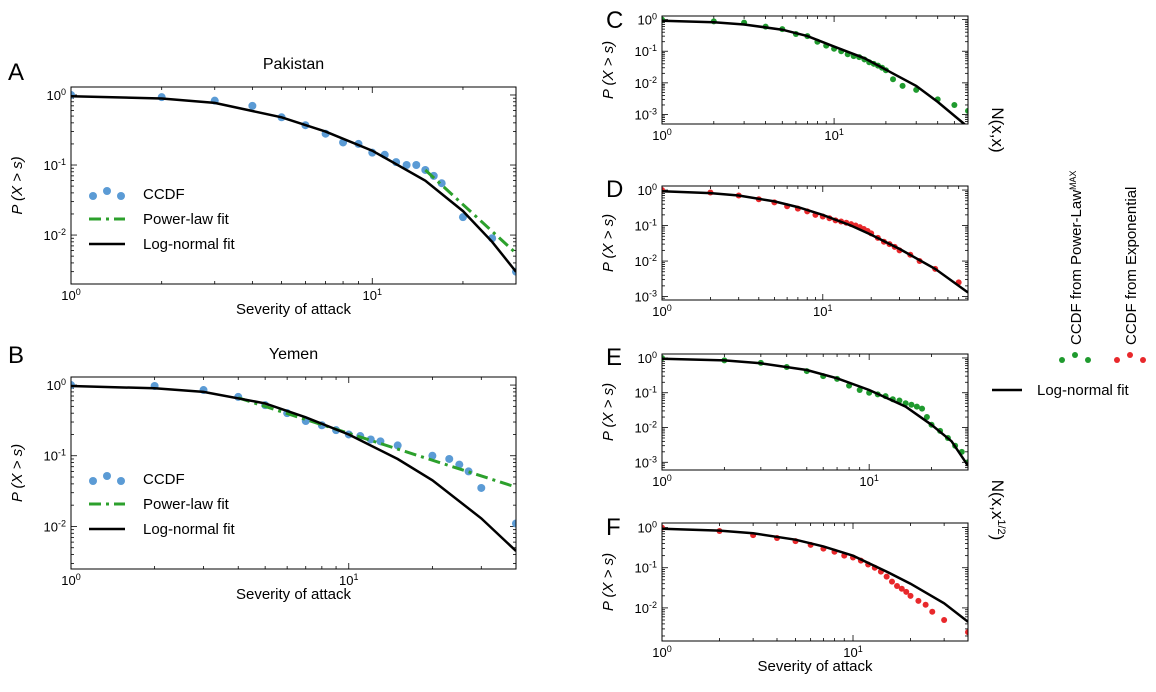  What do you see at coordinates (614, 357) in the screenshot?
I see `panel-letter: E` at bounding box center [614, 357].